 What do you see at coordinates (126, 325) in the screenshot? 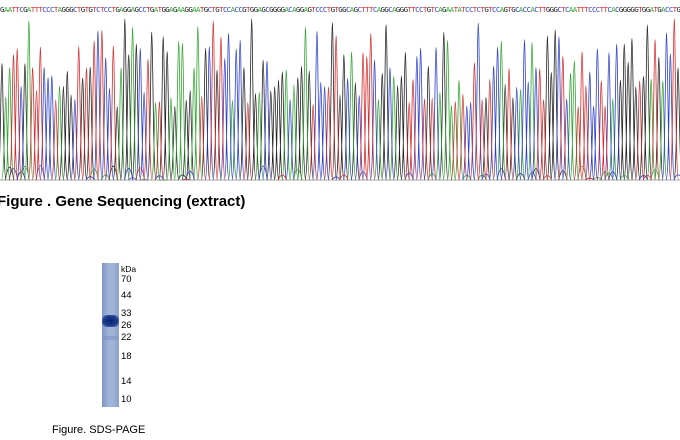
I see `marker-label: 26` at bounding box center [126, 325].